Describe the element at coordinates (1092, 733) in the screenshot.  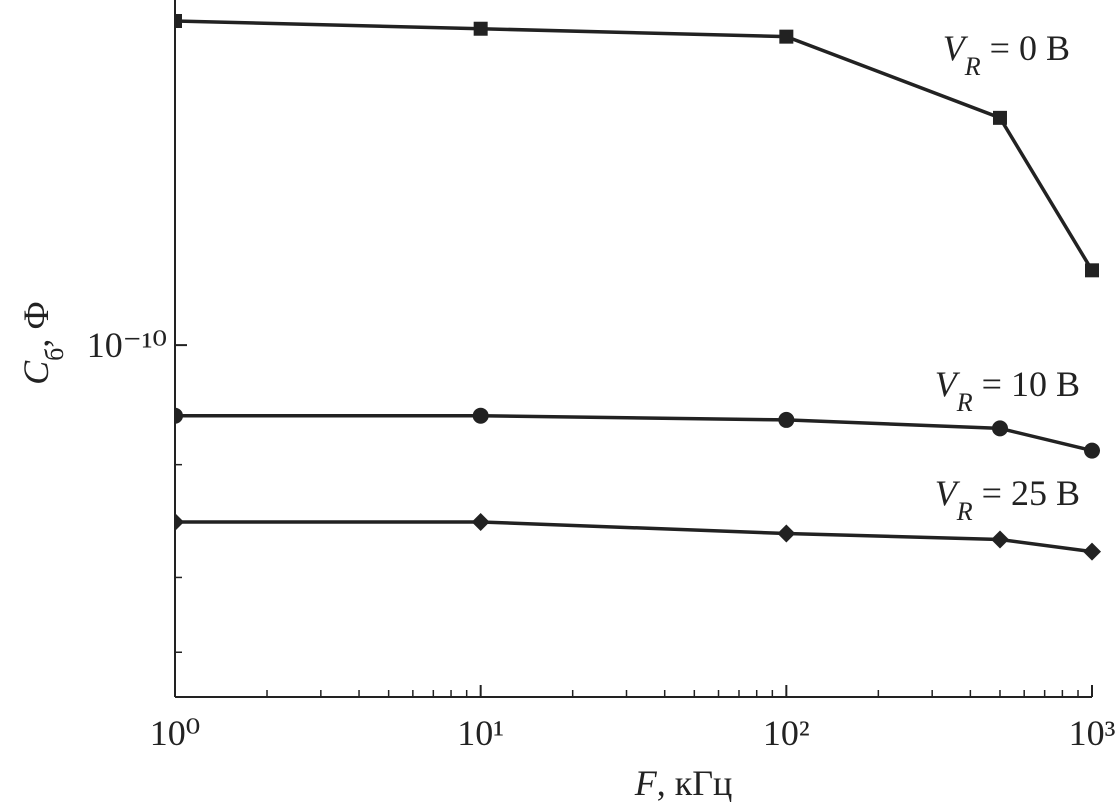
I see `x-tick-label: 10³` at that location.